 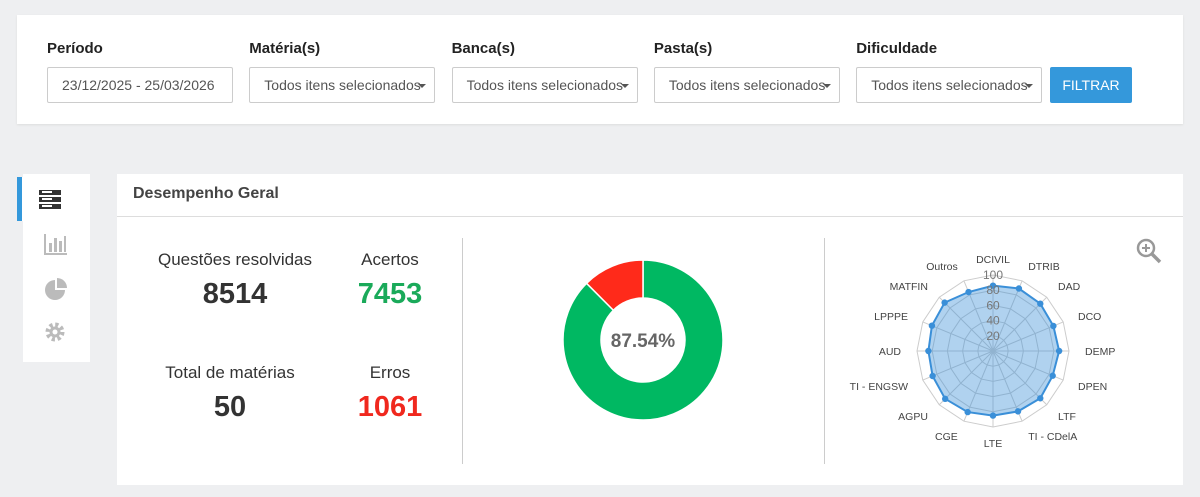 What do you see at coordinates (53, 268) in the screenshot?
I see `sidebar` at bounding box center [53, 268].